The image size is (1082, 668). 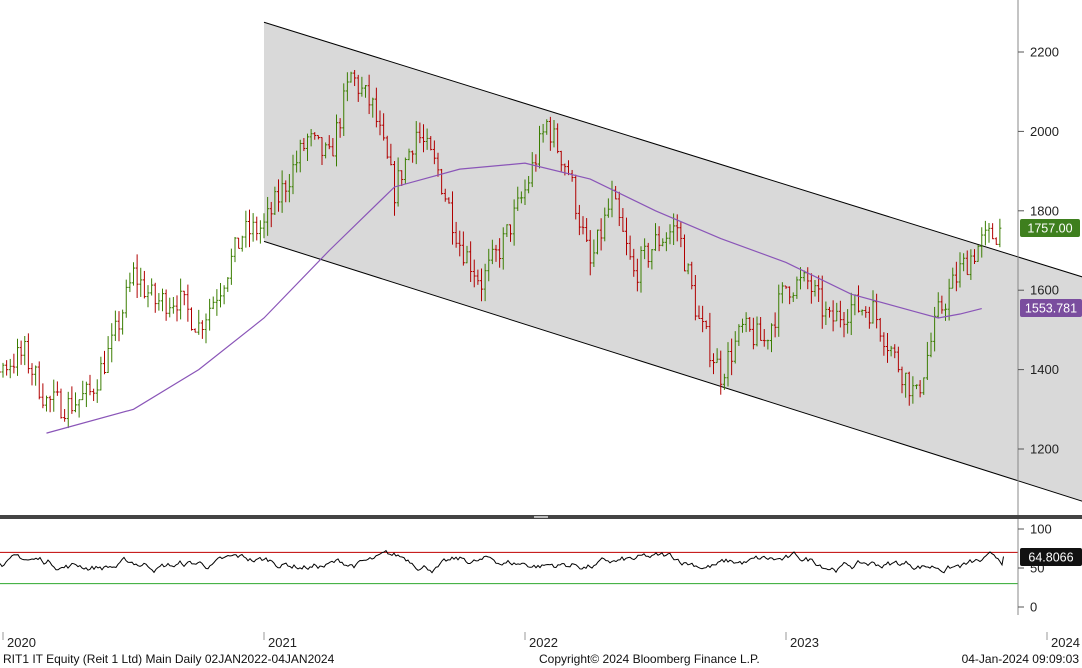 What do you see at coordinates (1041, 529) in the screenshot?
I see `rsi-tick-label: 100` at bounding box center [1041, 529].